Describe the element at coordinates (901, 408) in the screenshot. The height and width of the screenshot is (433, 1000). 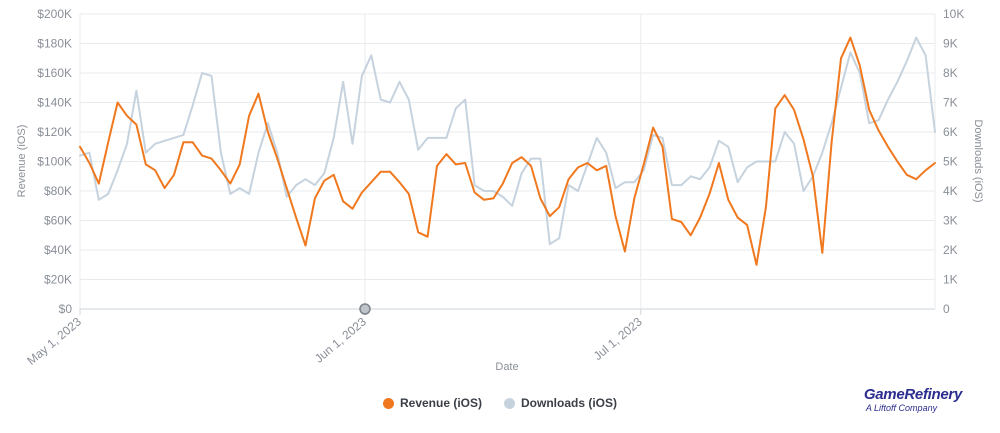
I see `brand-subtitle: A Liftoff Company` at that location.